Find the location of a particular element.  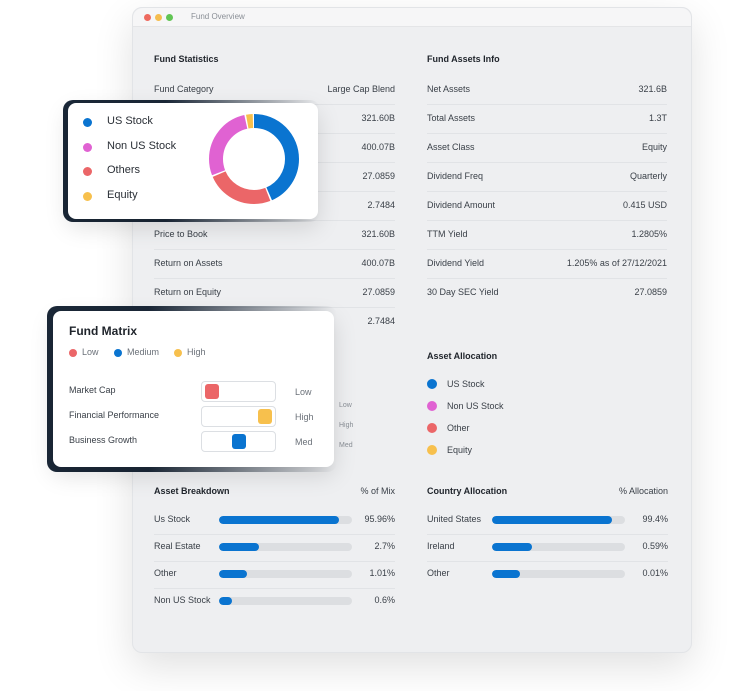

country-allocation-title: Country Allocation is located at coordinates (467, 491).